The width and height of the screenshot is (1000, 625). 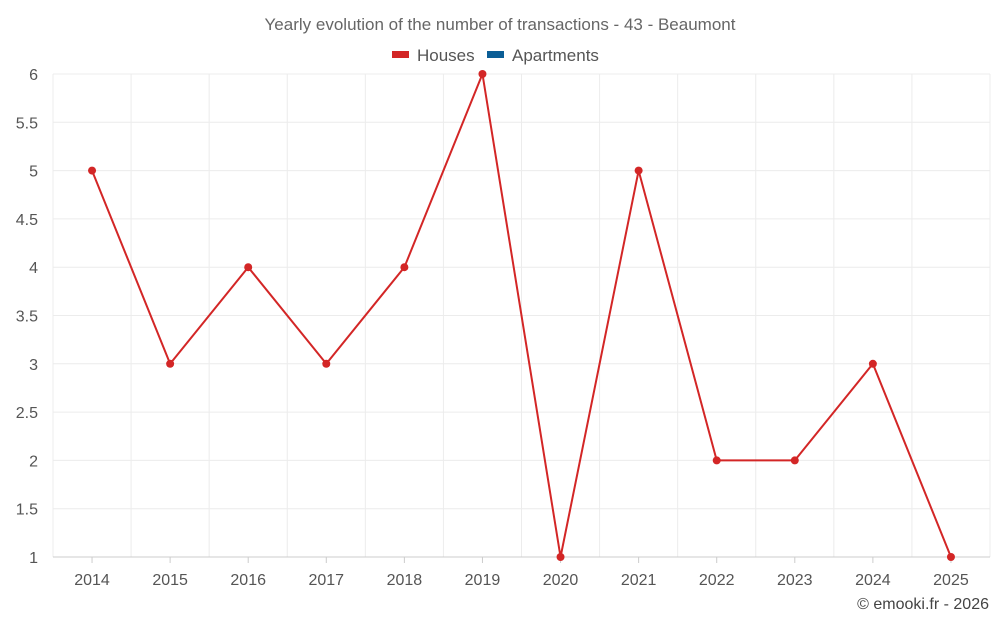 What do you see at coordinates (33, 172) in the screenshot?
I see `y-tick-label: 5` at bounding box center [33, 172].